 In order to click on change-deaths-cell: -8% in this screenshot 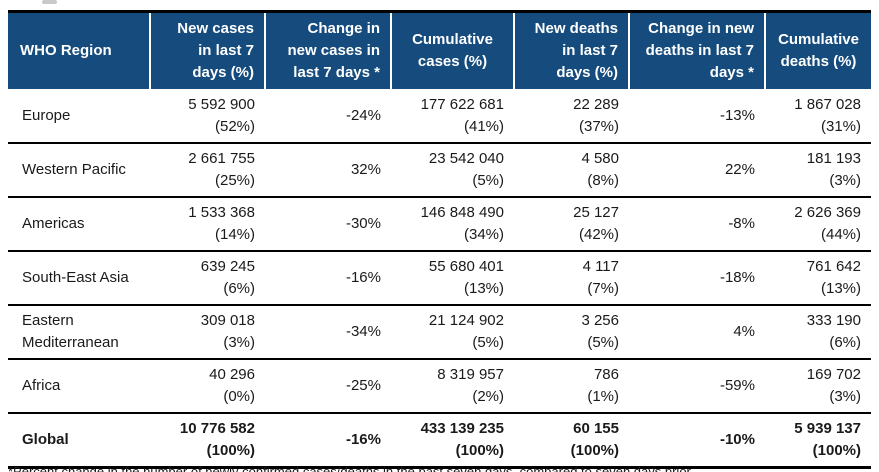, I will do `click(697, 223)`.